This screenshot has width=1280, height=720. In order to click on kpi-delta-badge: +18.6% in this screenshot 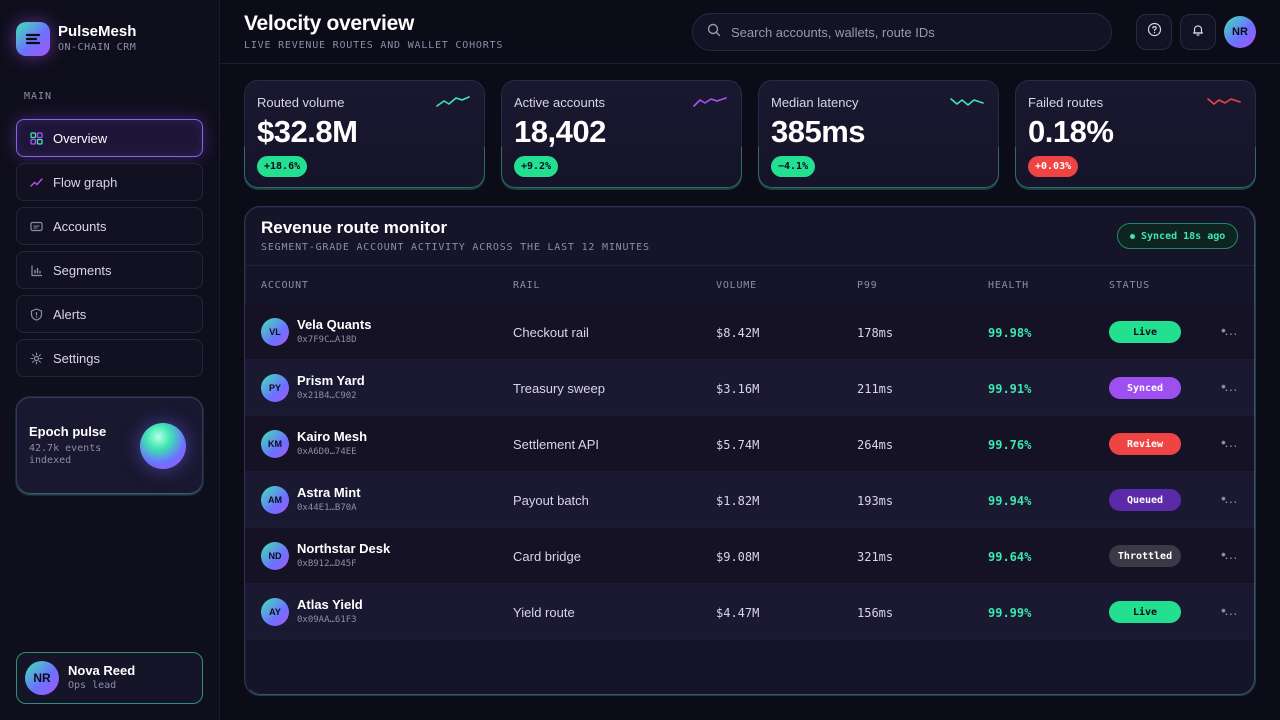, I will do `click(282, 166)`.